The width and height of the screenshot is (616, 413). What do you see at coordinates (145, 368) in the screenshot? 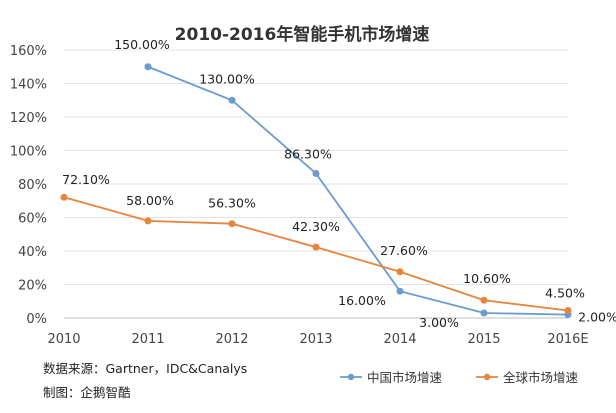
I see `source-note: 数据来源：Gartner，IDC&Canalys` at bounding box center [145, 368].